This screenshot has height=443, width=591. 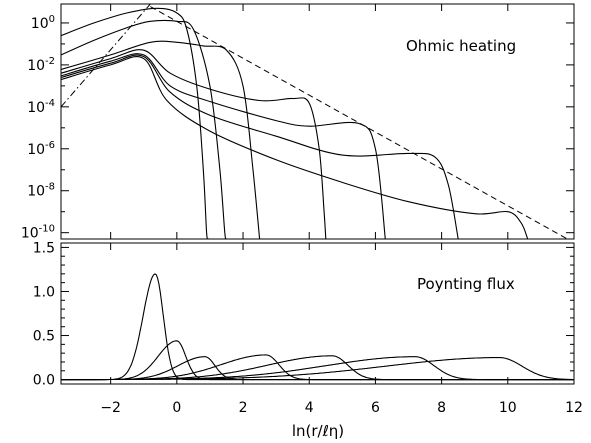 I want to click on top-y-tick-label: 10⁻¹⁰, so click(x=38, y=233).